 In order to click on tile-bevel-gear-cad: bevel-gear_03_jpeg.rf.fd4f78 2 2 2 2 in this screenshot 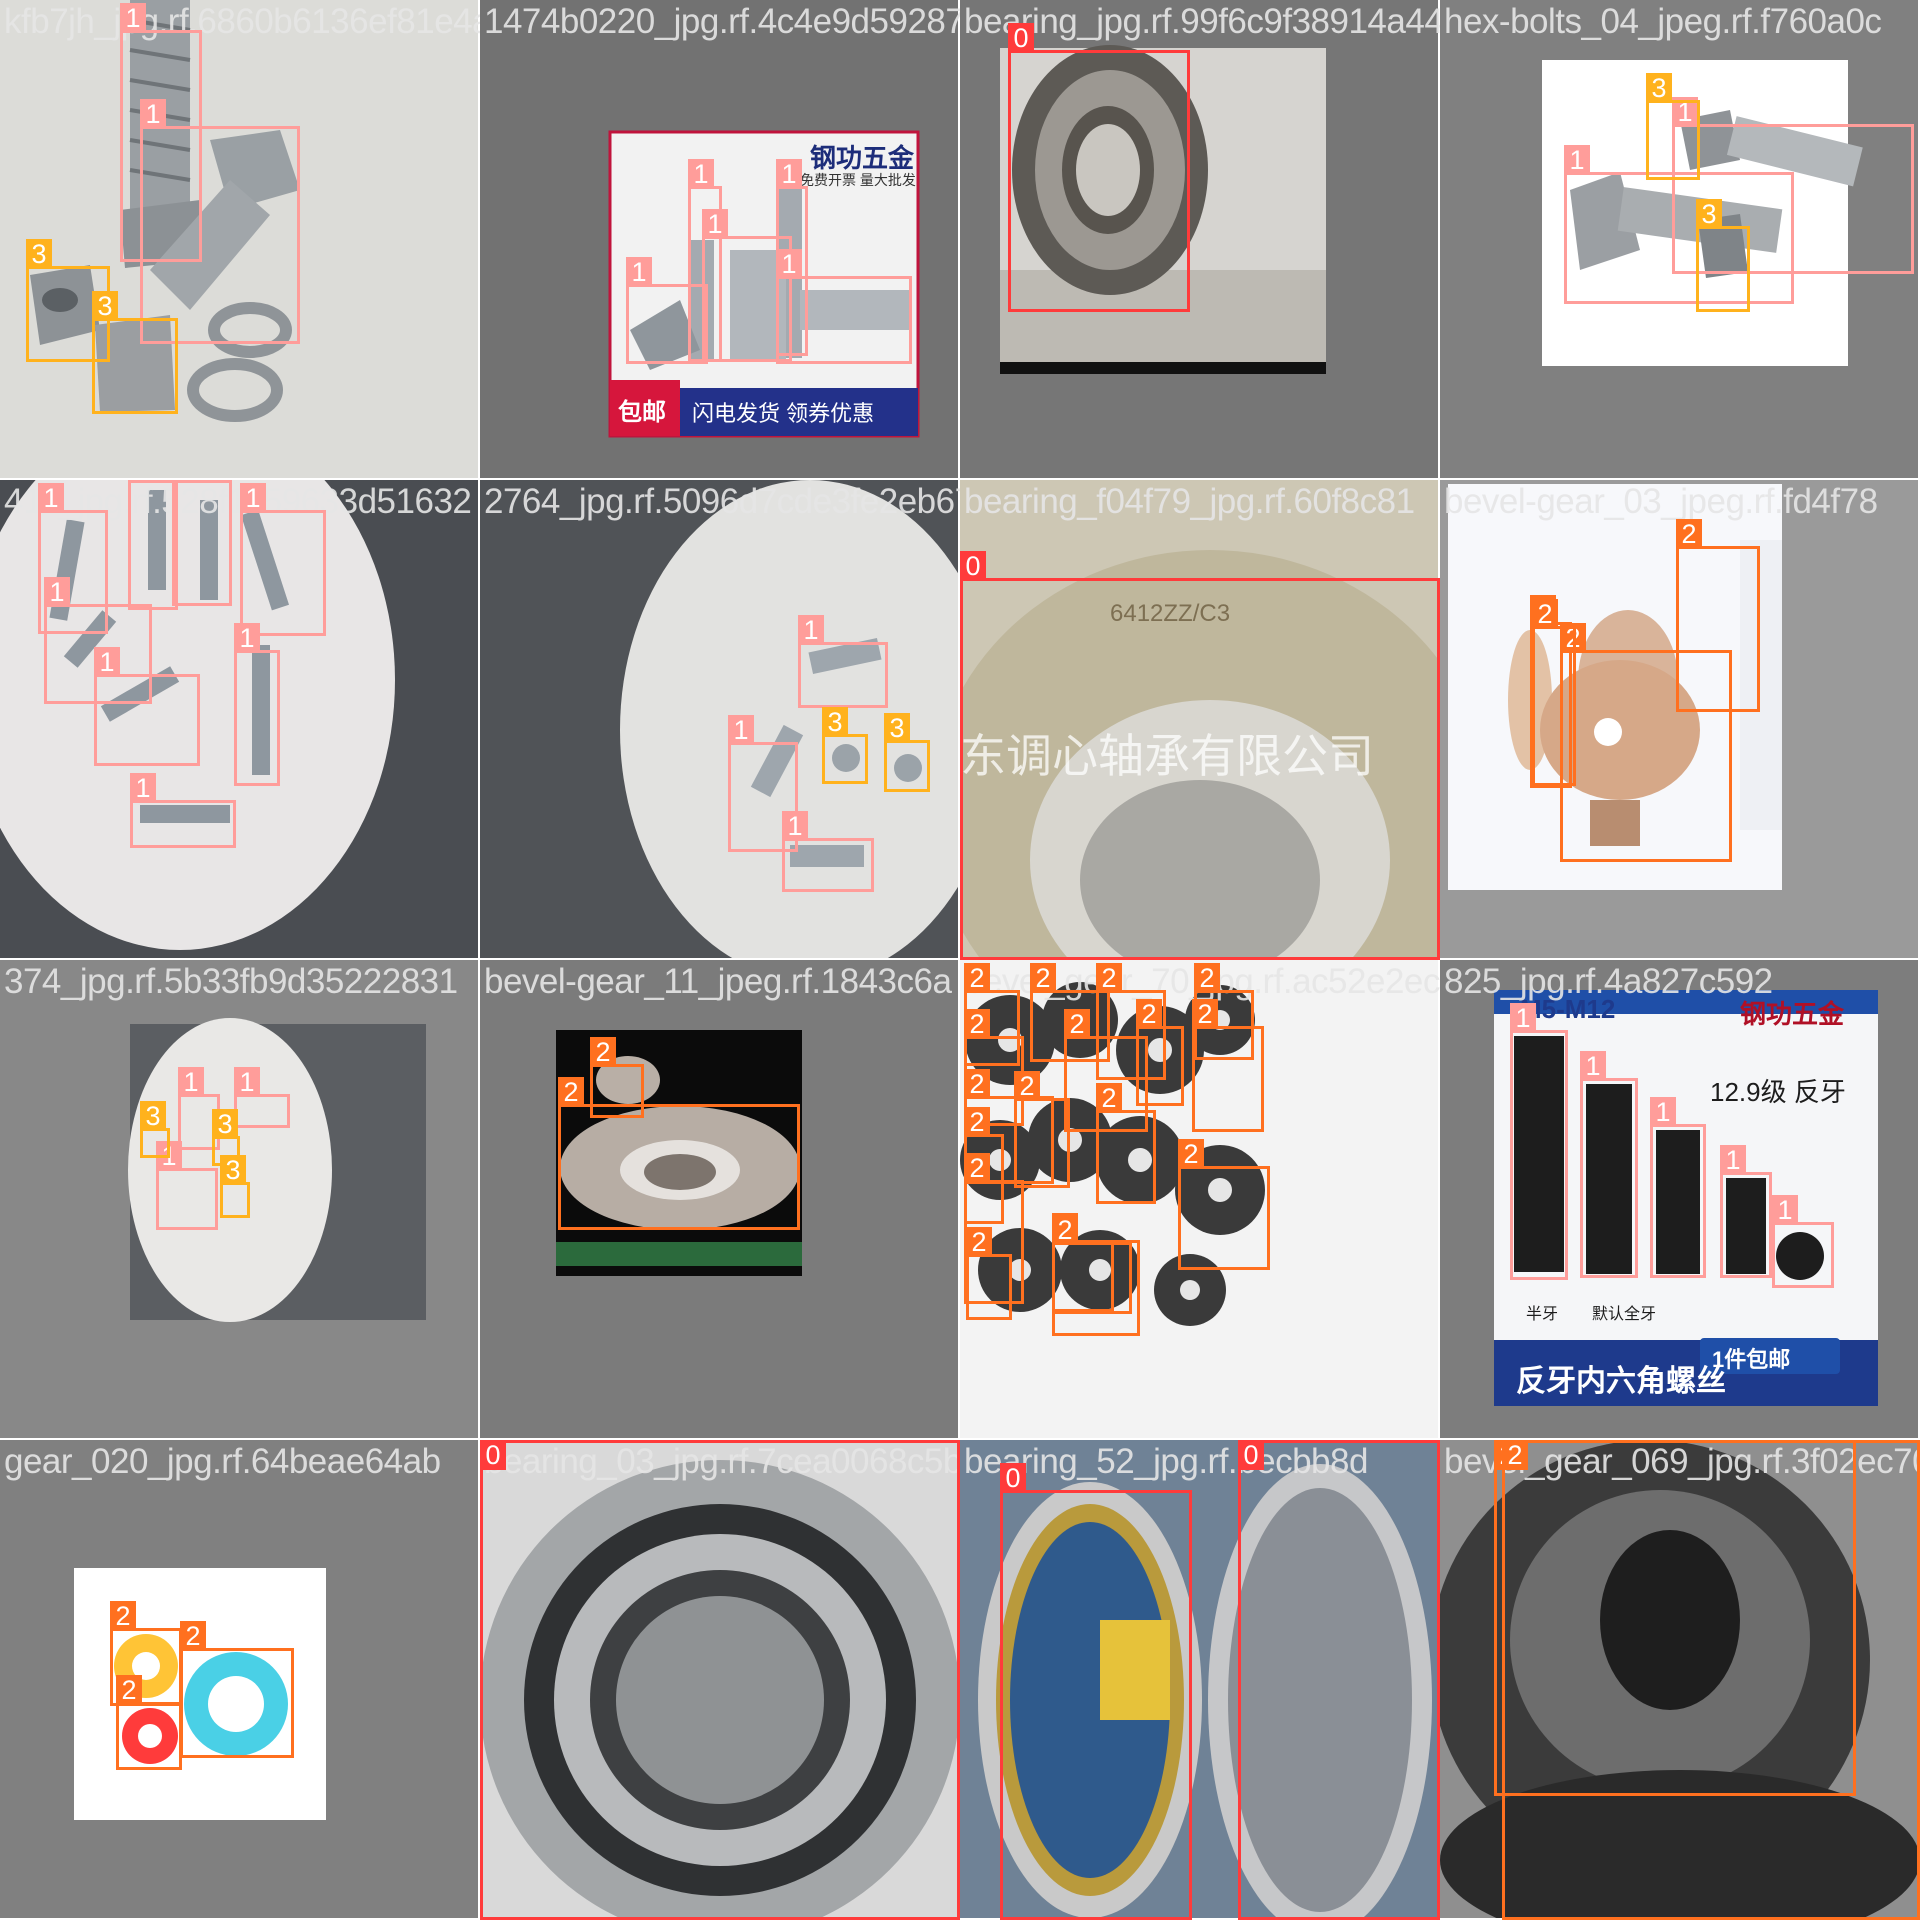, I will do `click(1680, 720)`.